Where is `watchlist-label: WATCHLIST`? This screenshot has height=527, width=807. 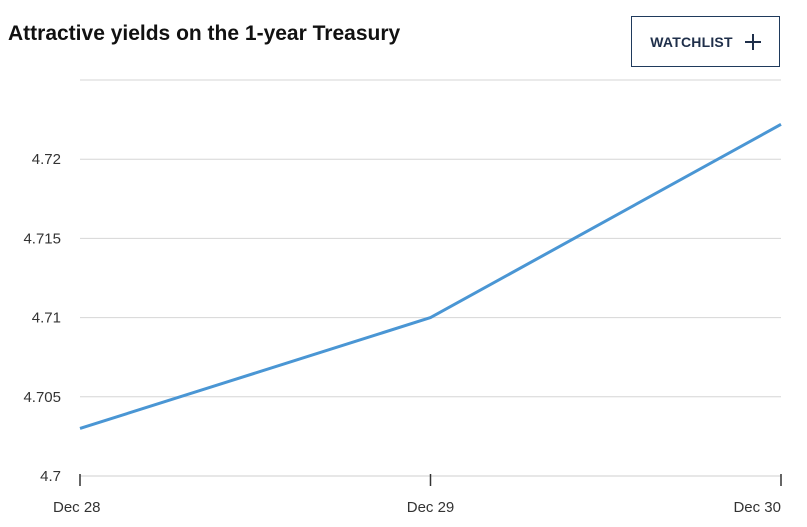
watchlist-label: WATCHLIST is located at coordinates (691, 41).